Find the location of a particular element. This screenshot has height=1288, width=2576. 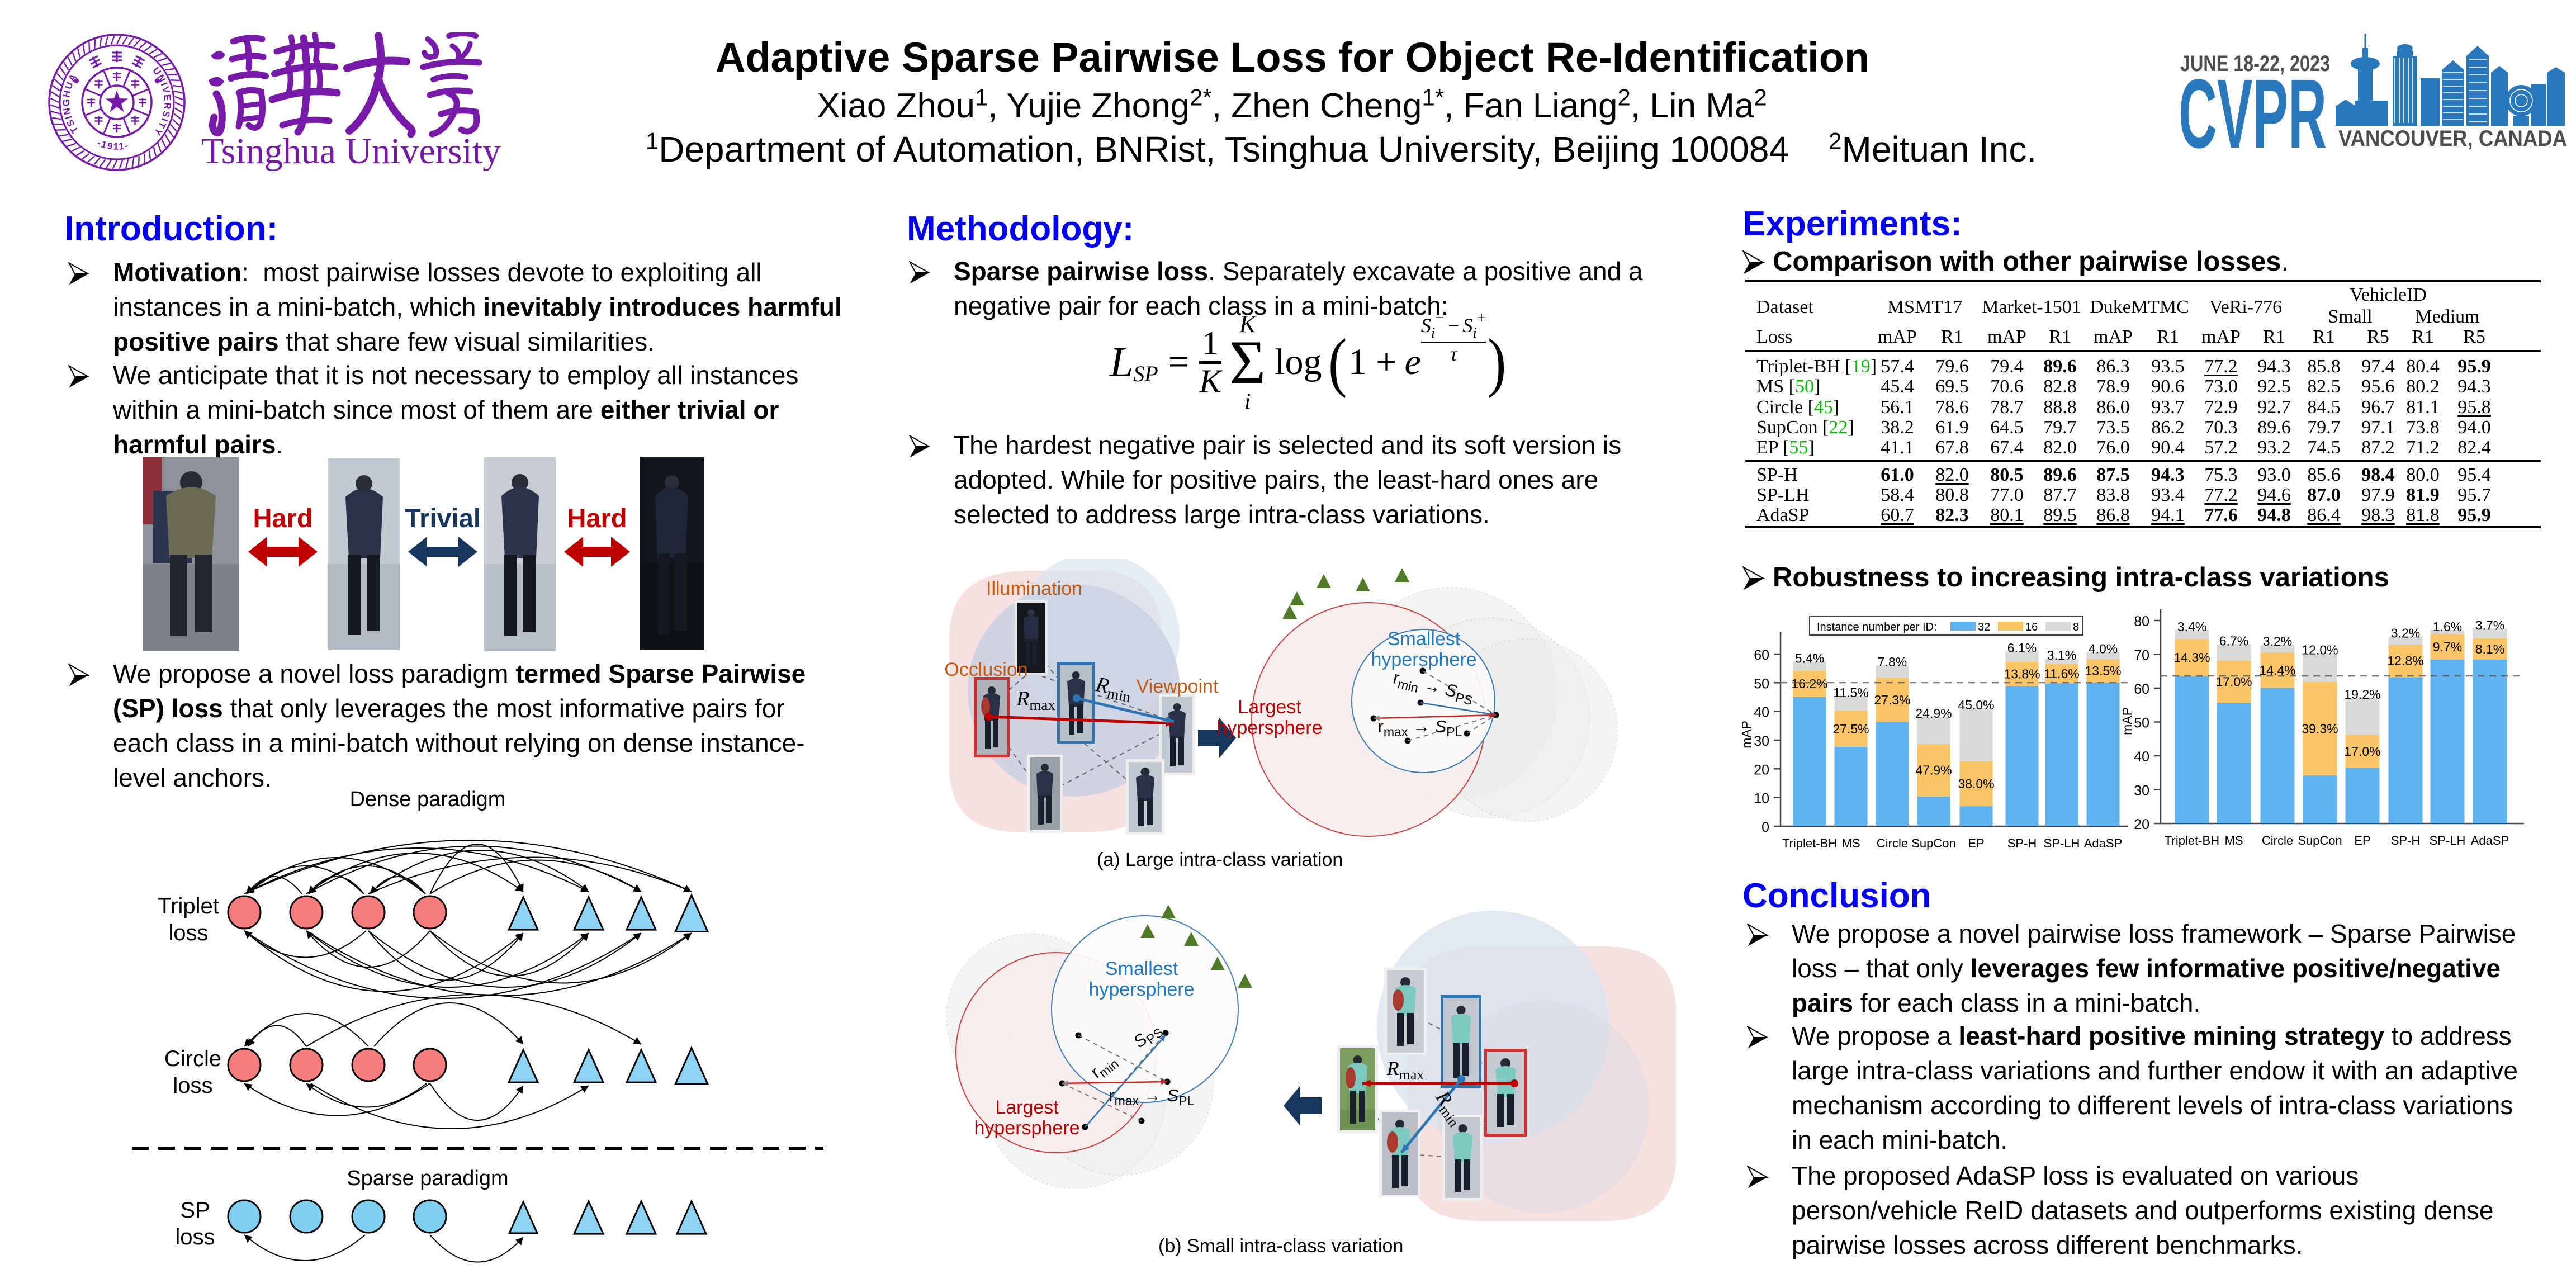

svg-text: SP is located at coordinates (195, 1210).